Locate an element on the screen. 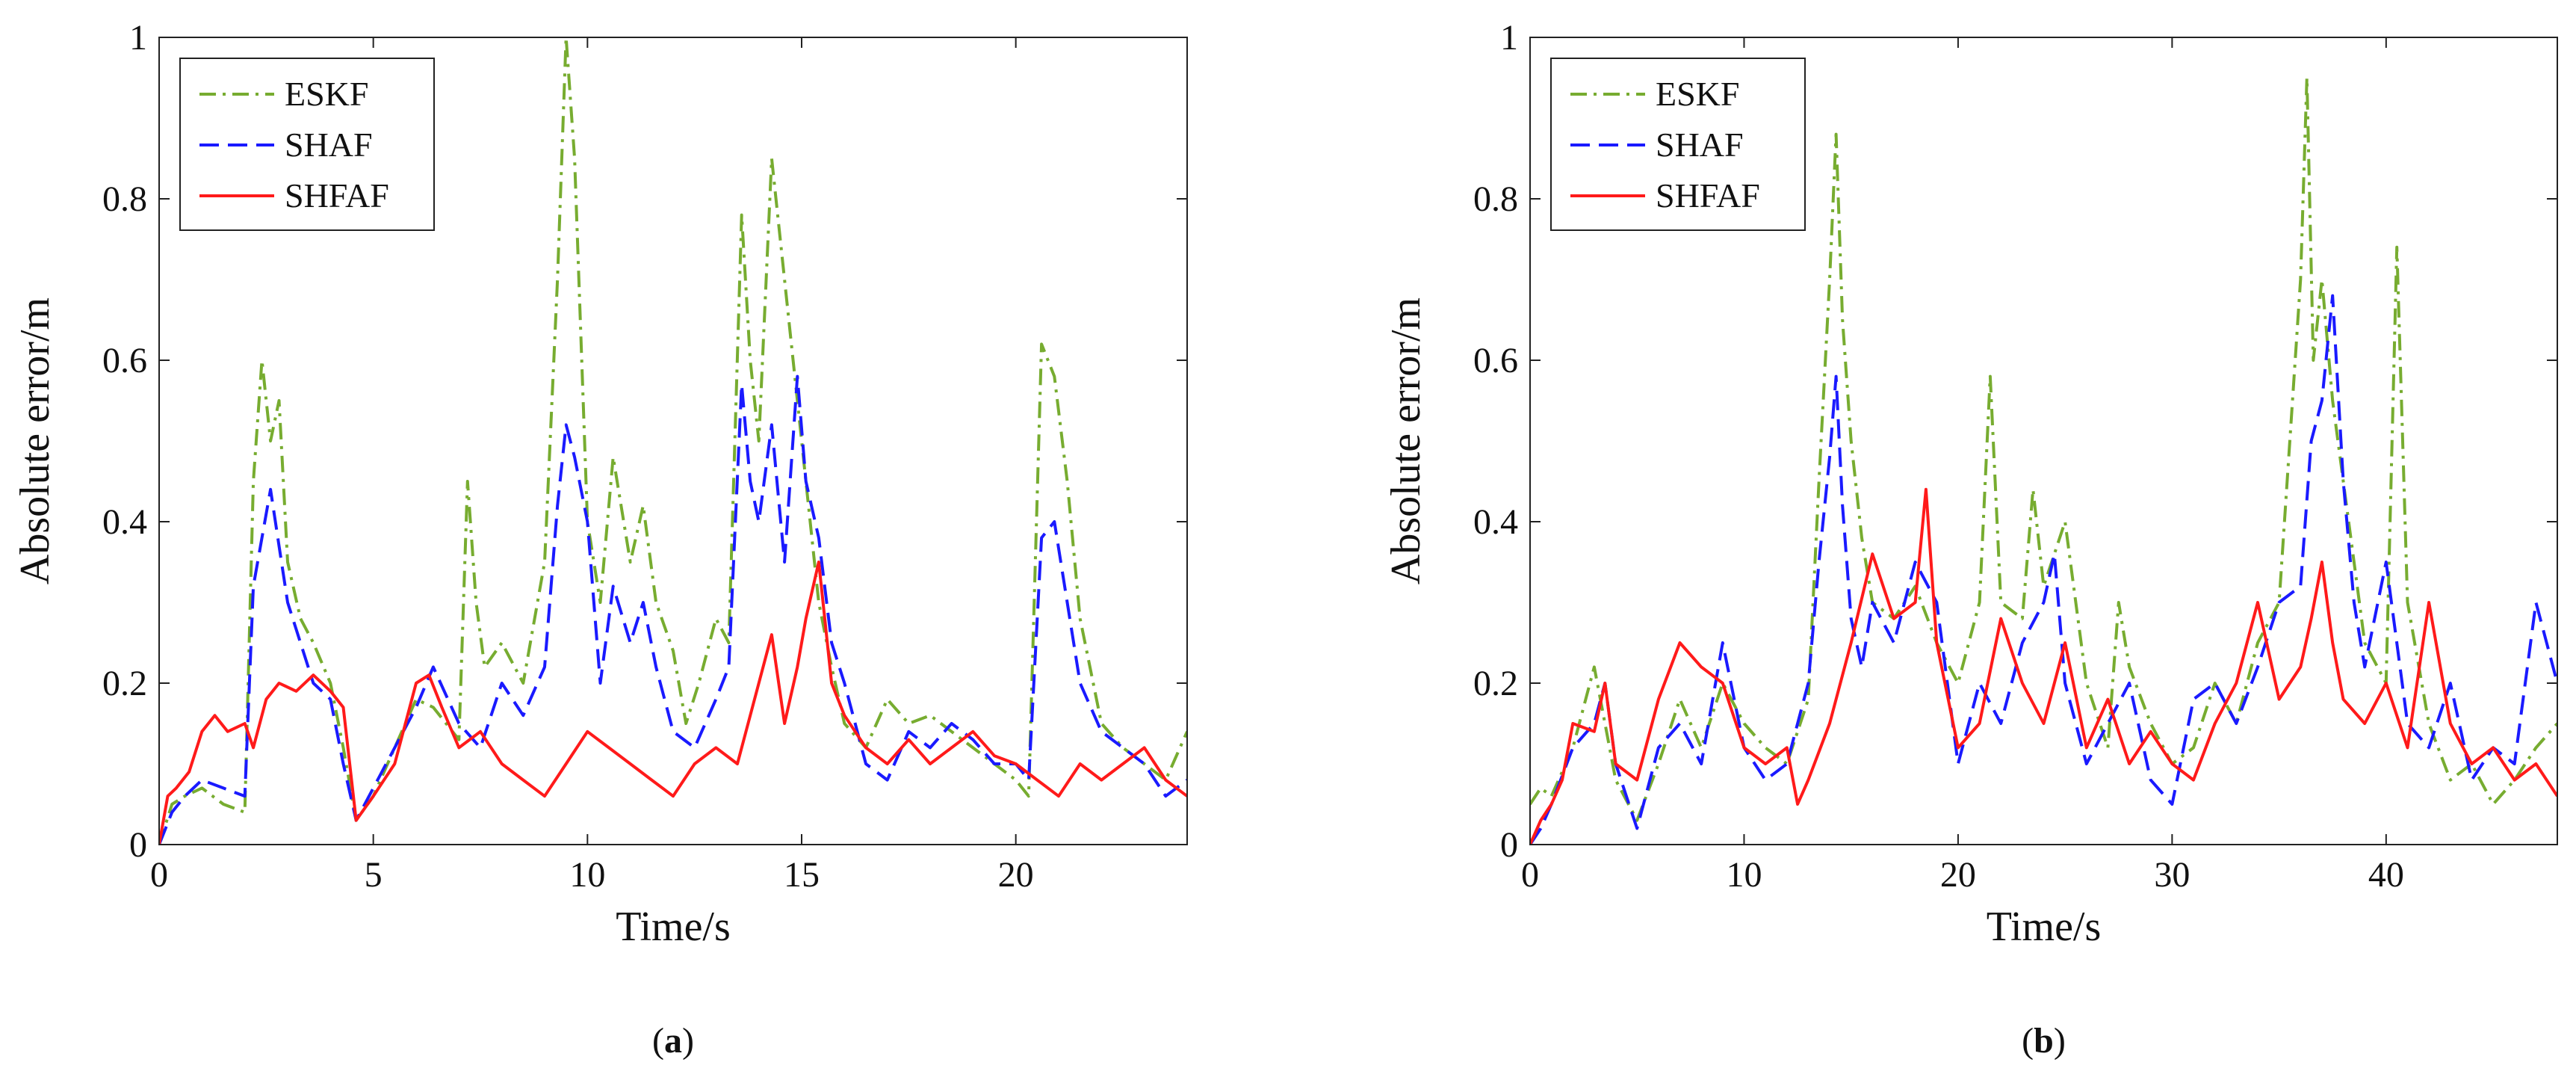 The height and width of the screenshot is (1083, 2576). x-tick-label: 30 is located at coordinates (2172, 875).